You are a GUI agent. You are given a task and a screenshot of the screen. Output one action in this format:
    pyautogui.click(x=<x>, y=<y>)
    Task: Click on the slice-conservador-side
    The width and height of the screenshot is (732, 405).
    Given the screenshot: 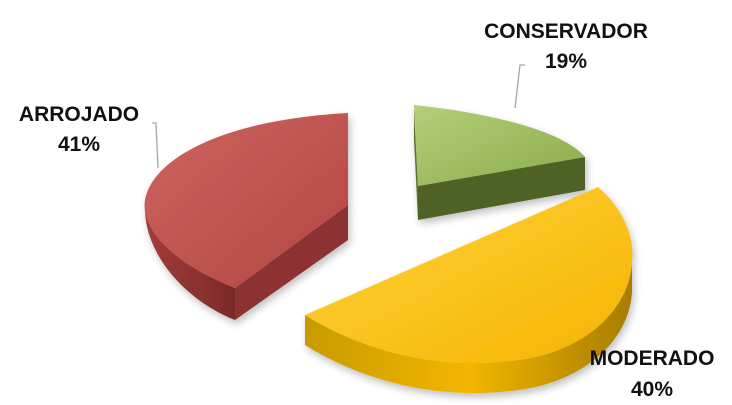 What is the action you would take?
    pyautogui.click(x=501, y=188)
    